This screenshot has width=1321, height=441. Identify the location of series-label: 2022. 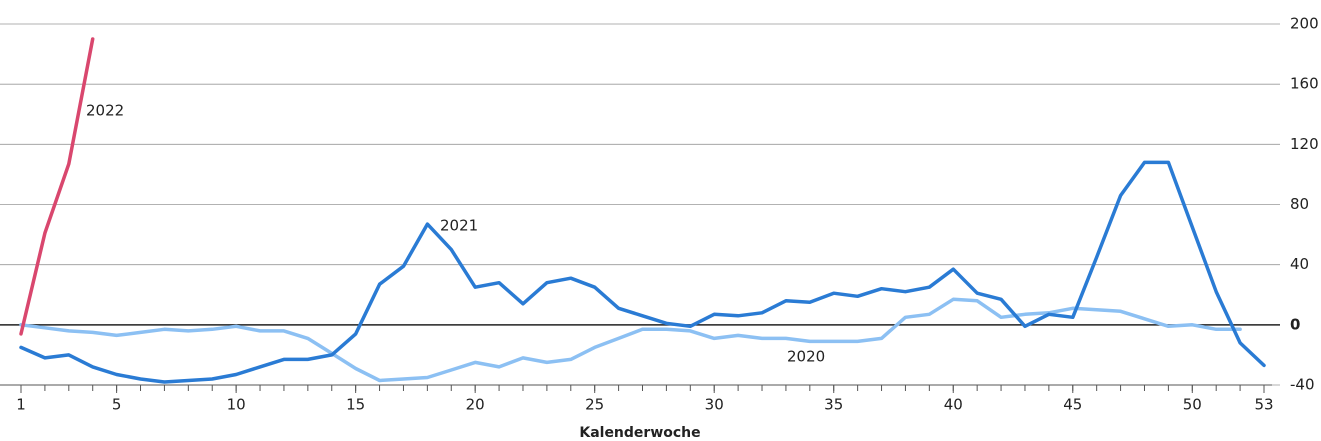
(105, 111).